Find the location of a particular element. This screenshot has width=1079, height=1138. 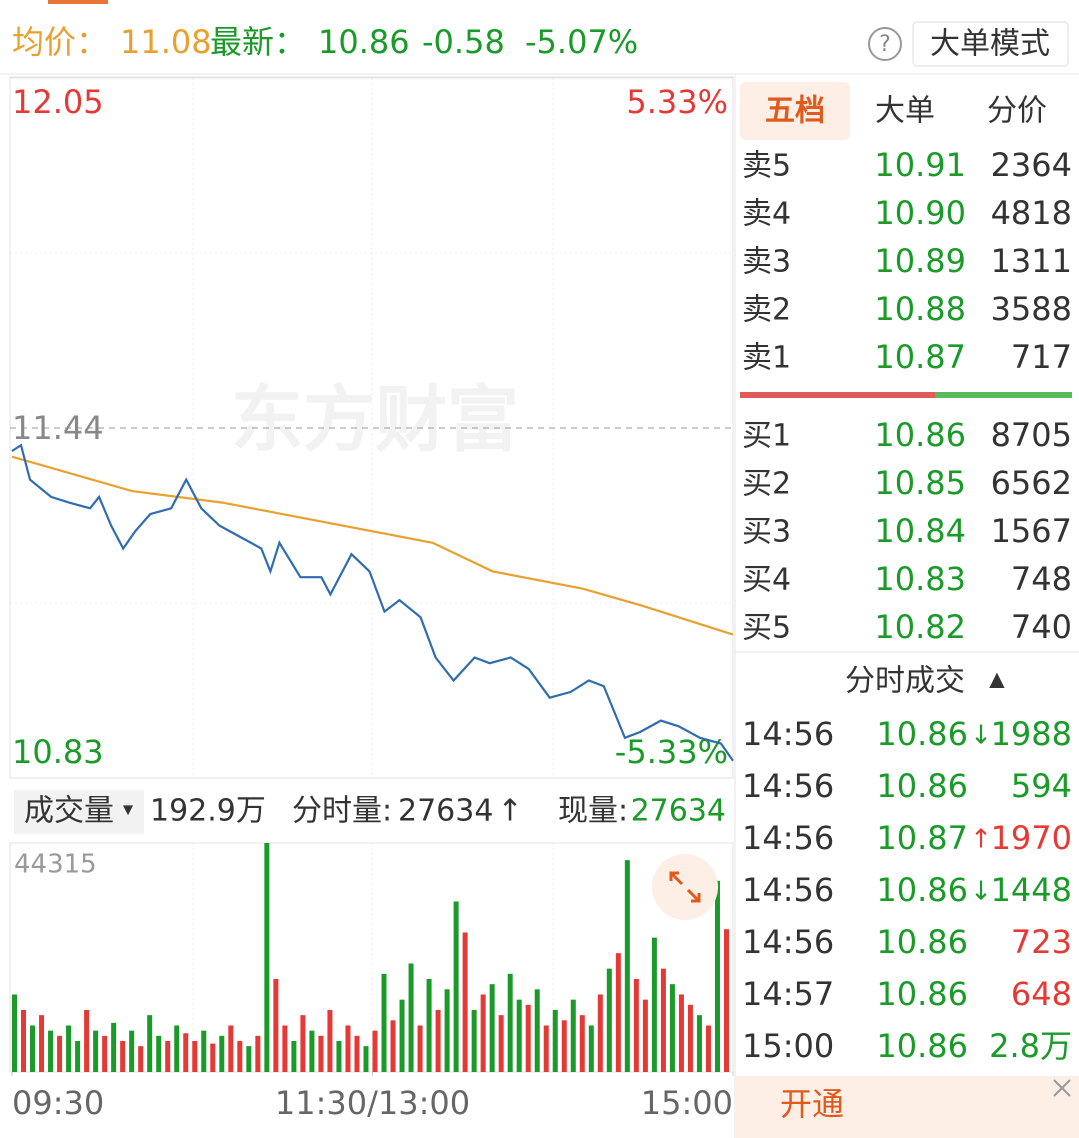

trade-volume: 594 is located at coordinates (1041, 786).